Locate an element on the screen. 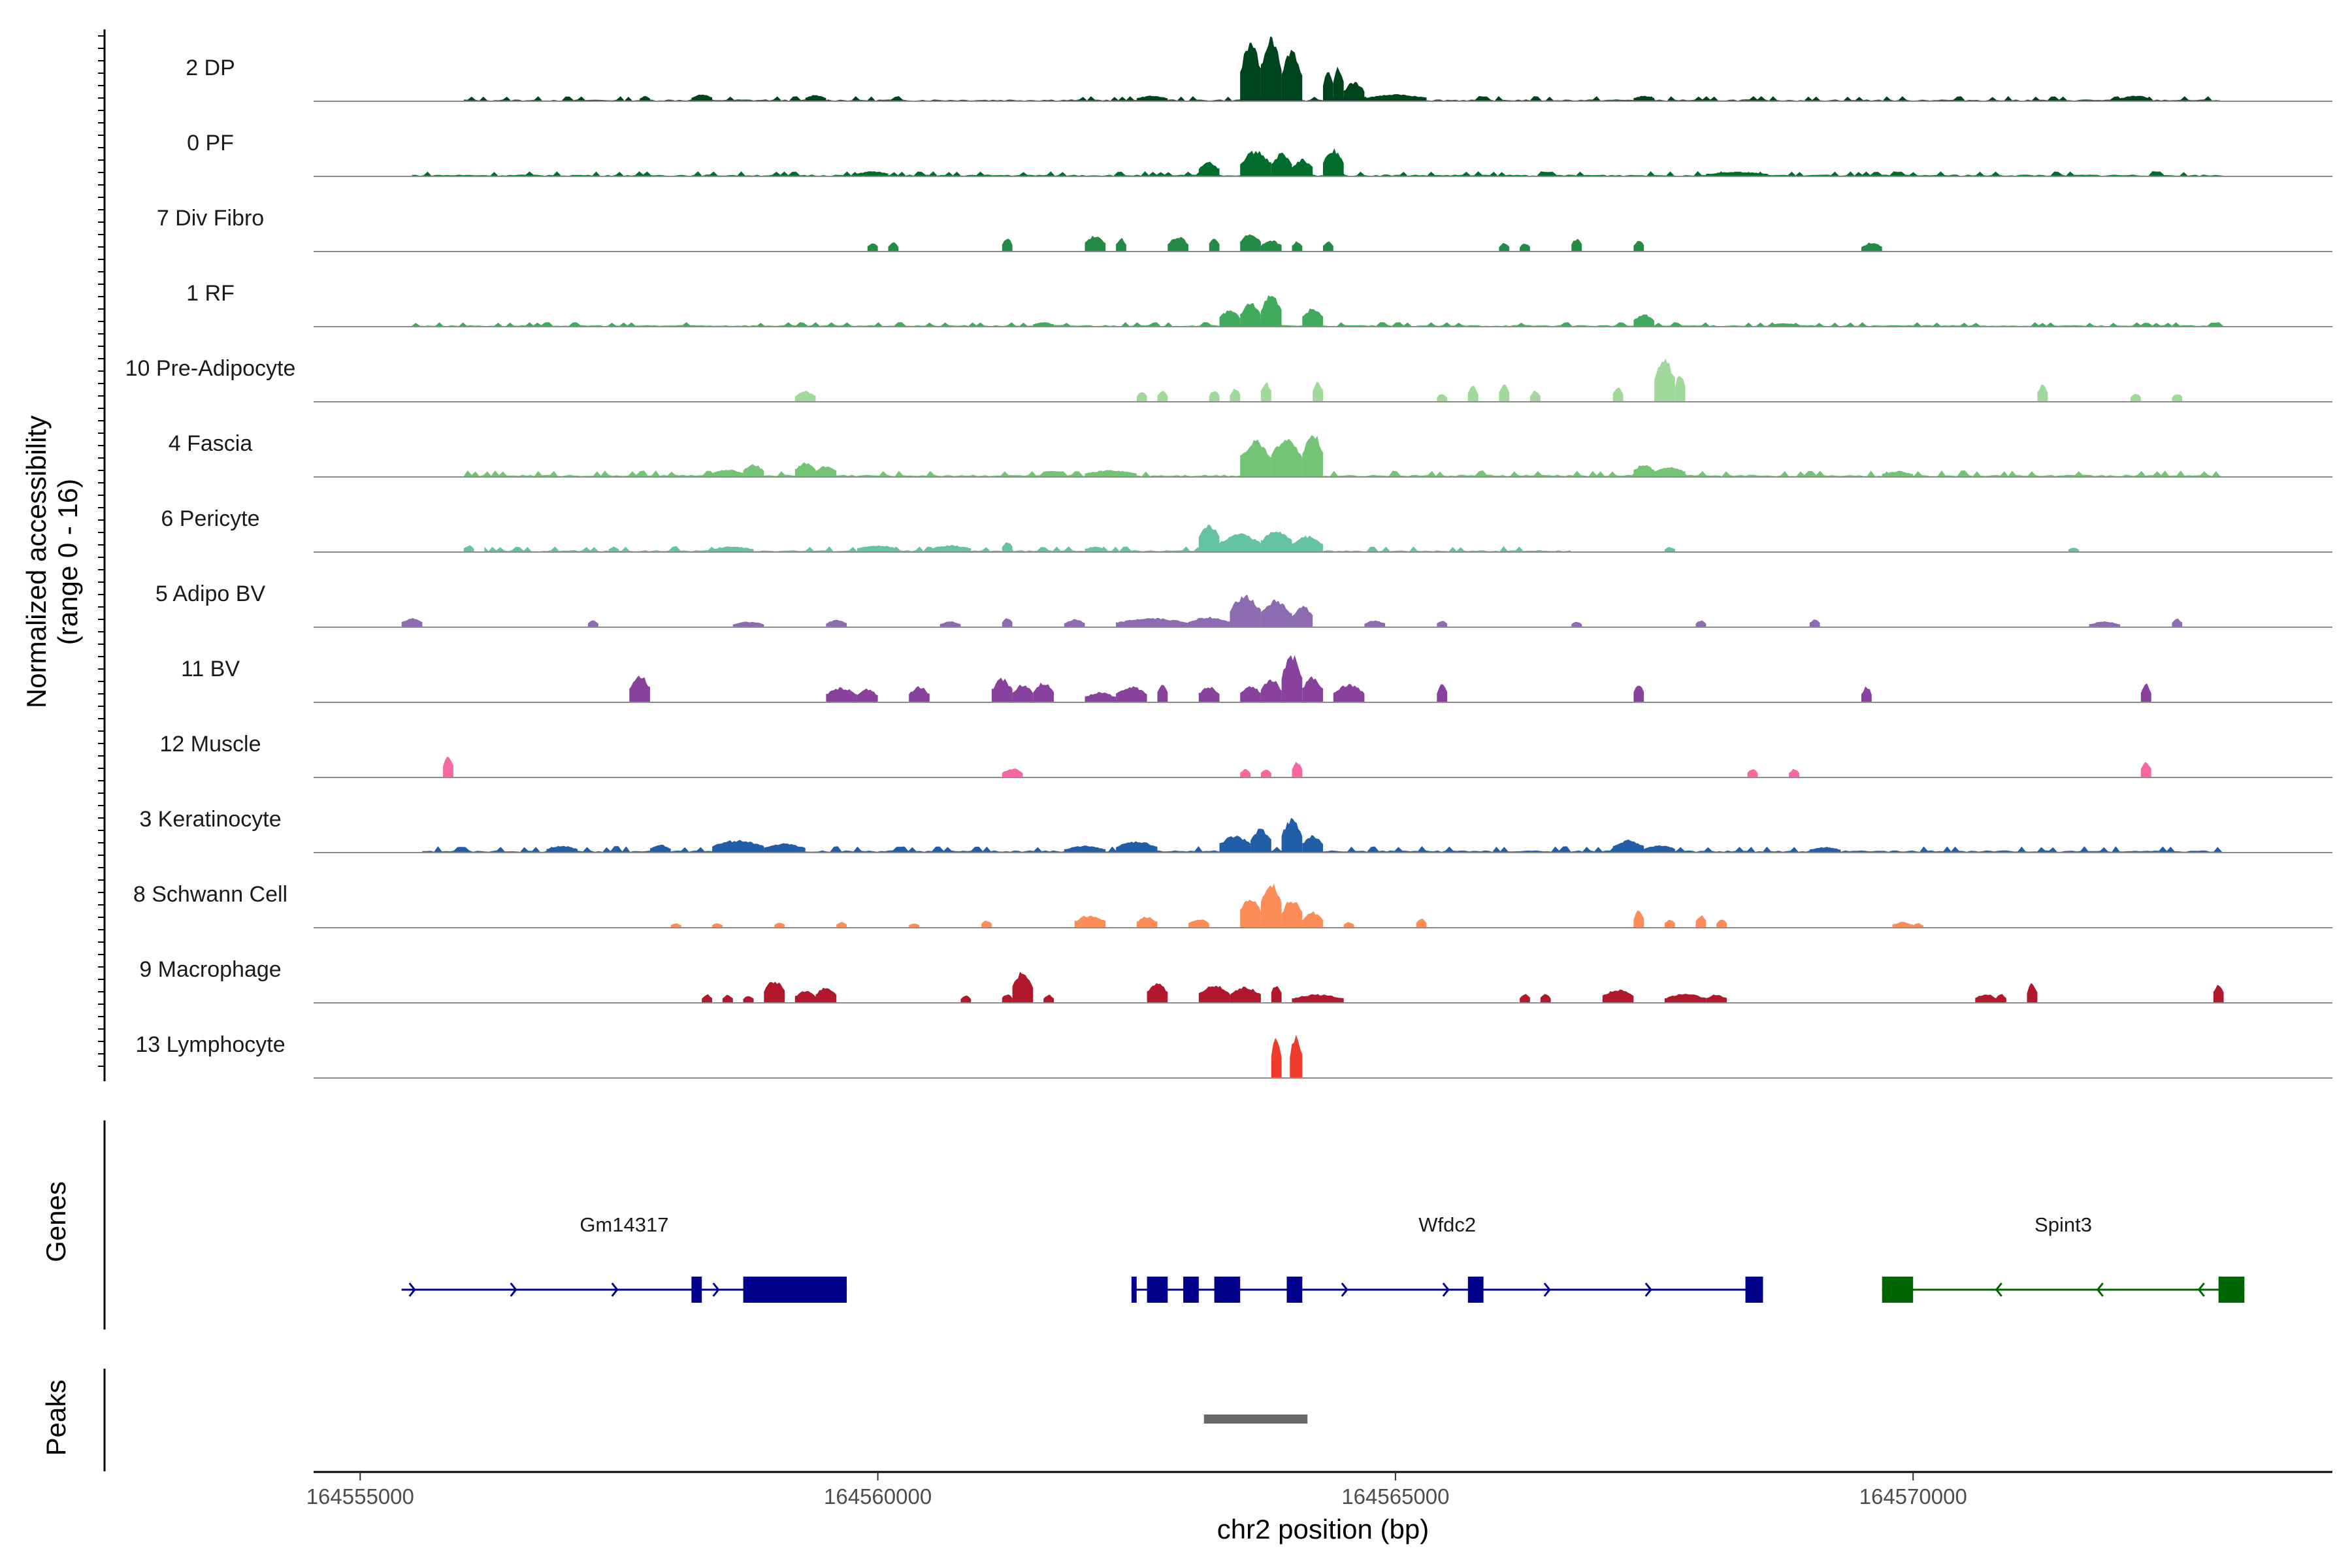 The image size is (2352, 1568). track-6-pericyte: 6 Pericyte is located at coordinates (1246, 529).